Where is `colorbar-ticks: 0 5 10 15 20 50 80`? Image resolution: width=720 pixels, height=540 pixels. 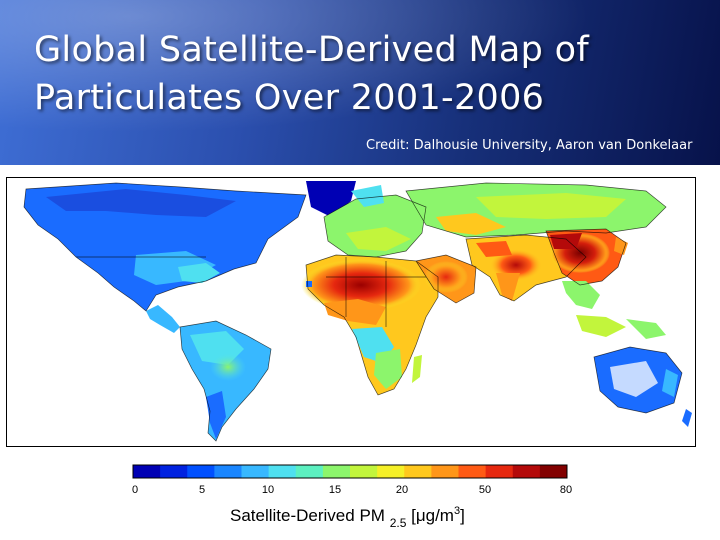 colorbar-ticks: 0 5 10 15 20 50 80 is located at coordinates (352, 490).